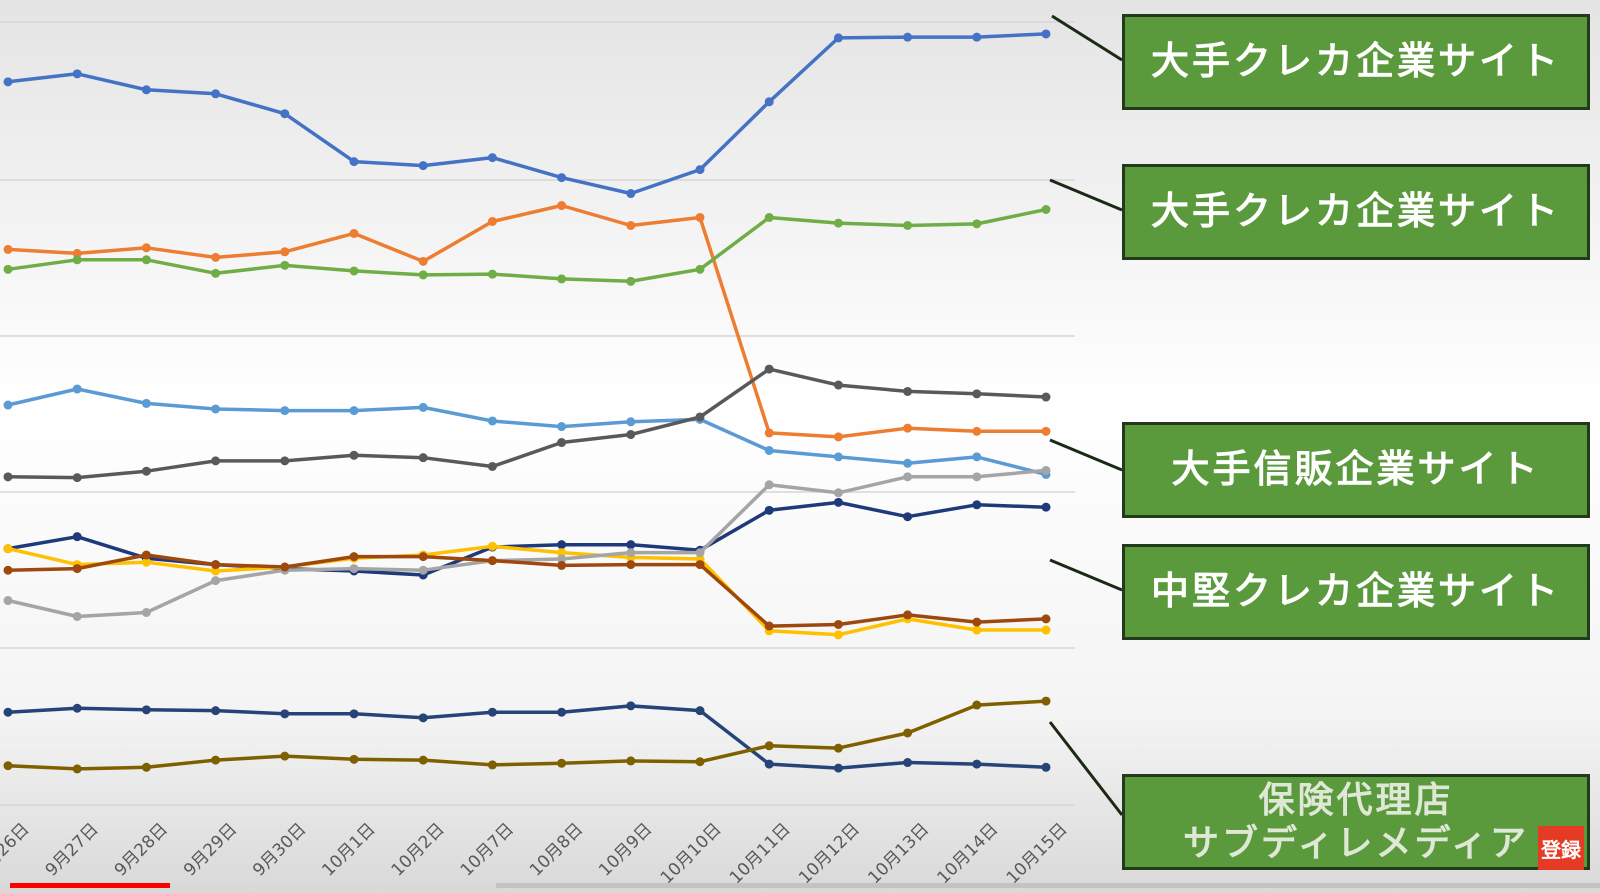 The image size is (1600, 893). I want to click on callout-major-card-site-2: 大手クレカ企業サイト, so click(1356, 212).